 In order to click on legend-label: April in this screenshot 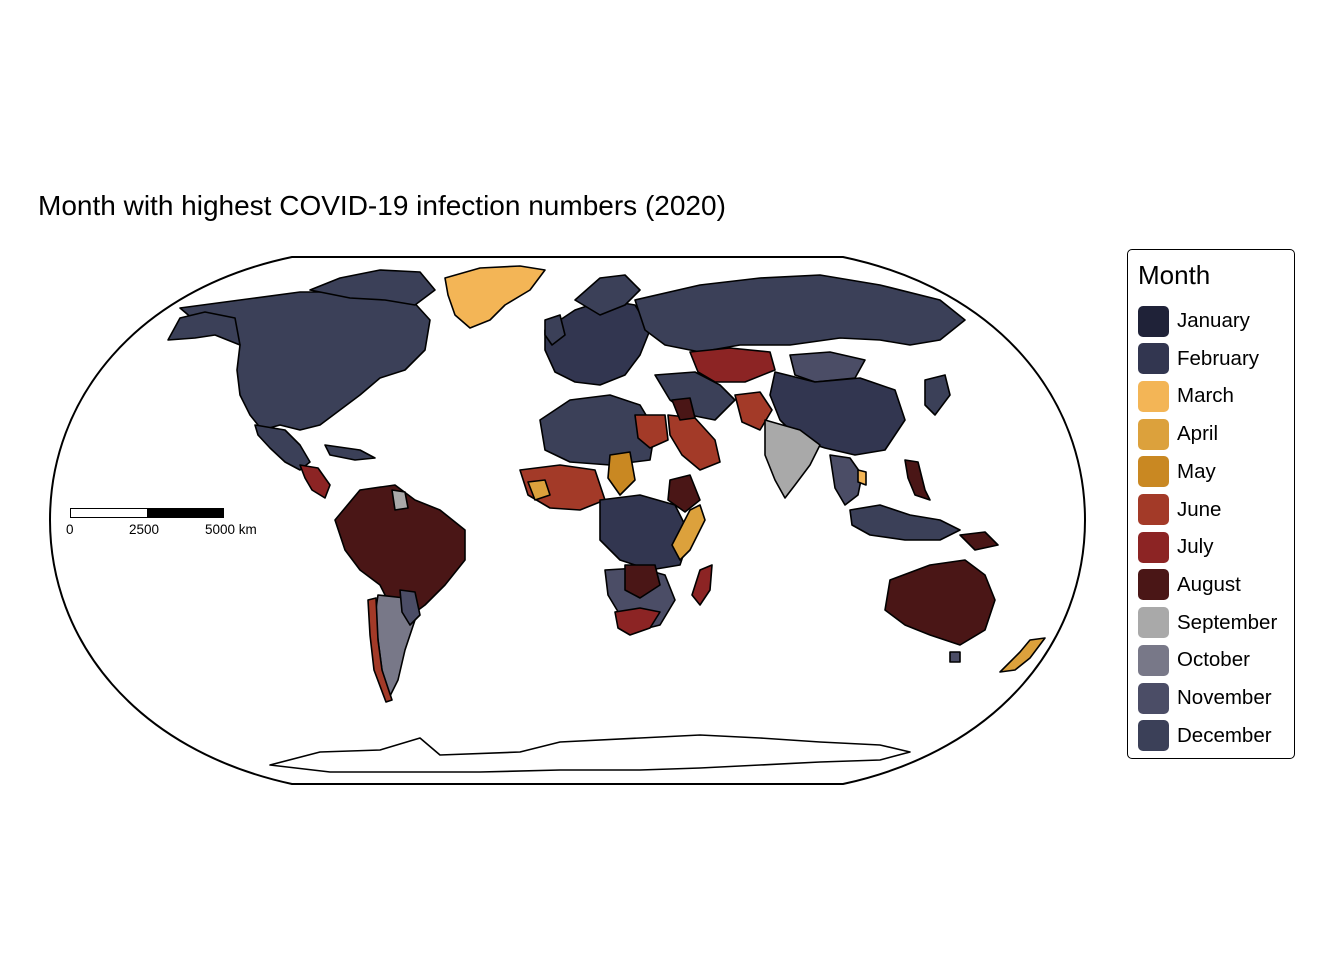, I will do `click(1198, 434)`.